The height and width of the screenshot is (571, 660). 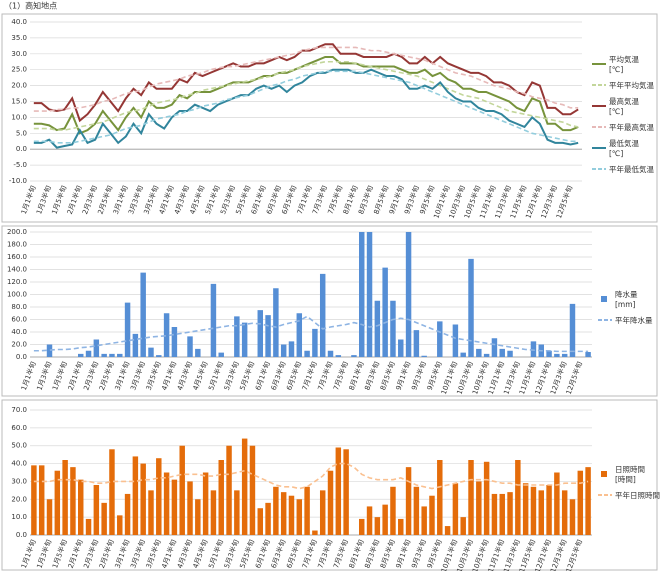 I want to click on legend-item: 平均気温 [℃], so click(x=623, y=65).